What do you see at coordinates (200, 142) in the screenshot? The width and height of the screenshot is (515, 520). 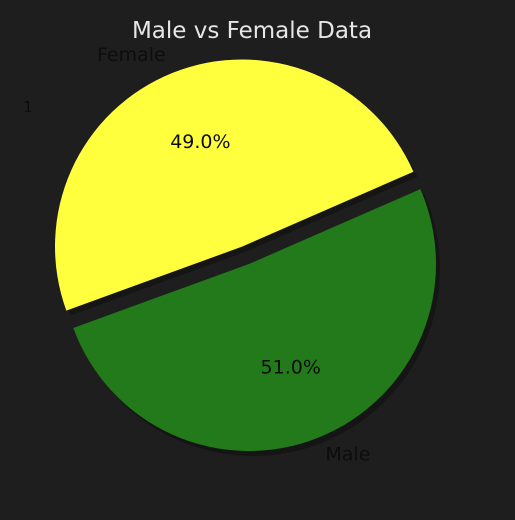 I see `percent-label-female: 49.0%` at bounding box center [200, 142].